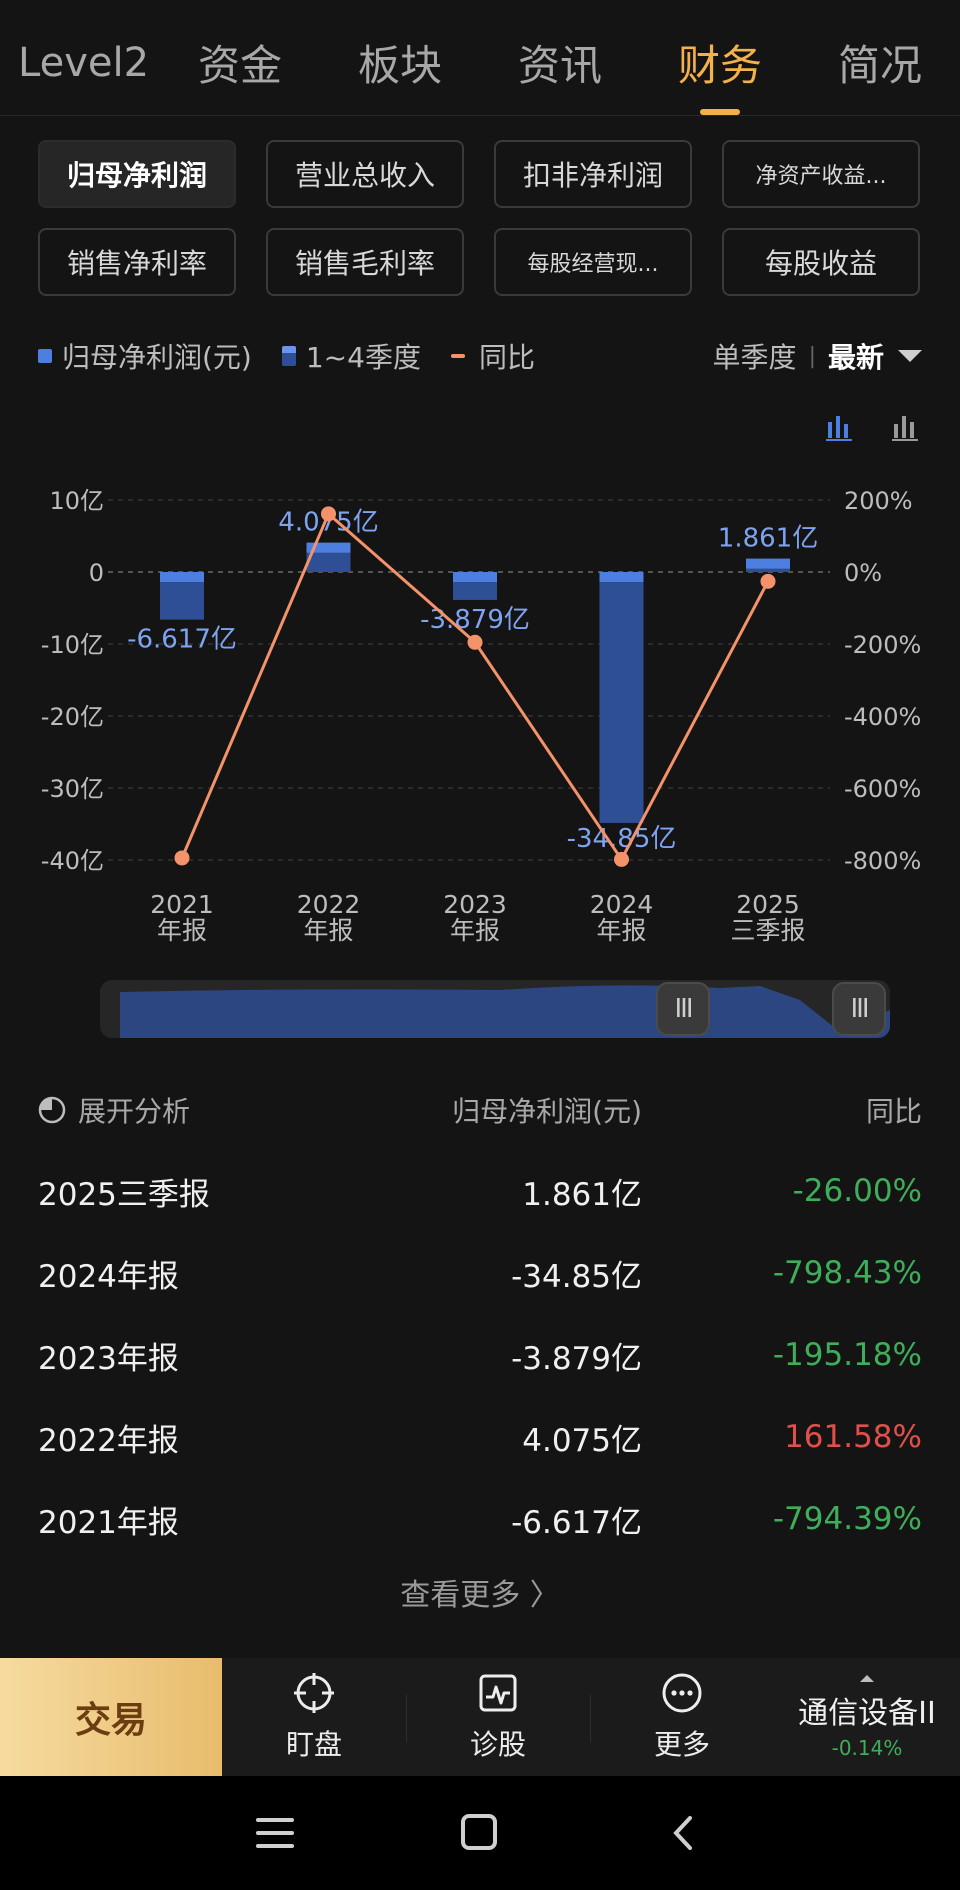  Describe the element at coordinates (275, 1833) in the screenshot. I see `menu-icon` at that location.